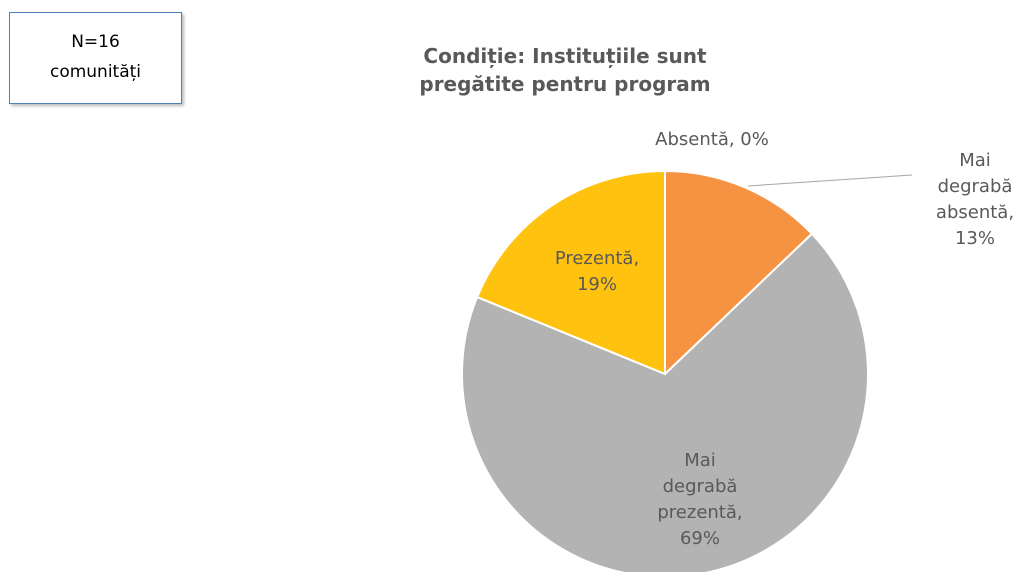 Image resolution: width=1013 pixels, height=572 pixels. Describe the element at coordinates (95, 72) in the screenshot. I see `note-line: comunități` at that location.